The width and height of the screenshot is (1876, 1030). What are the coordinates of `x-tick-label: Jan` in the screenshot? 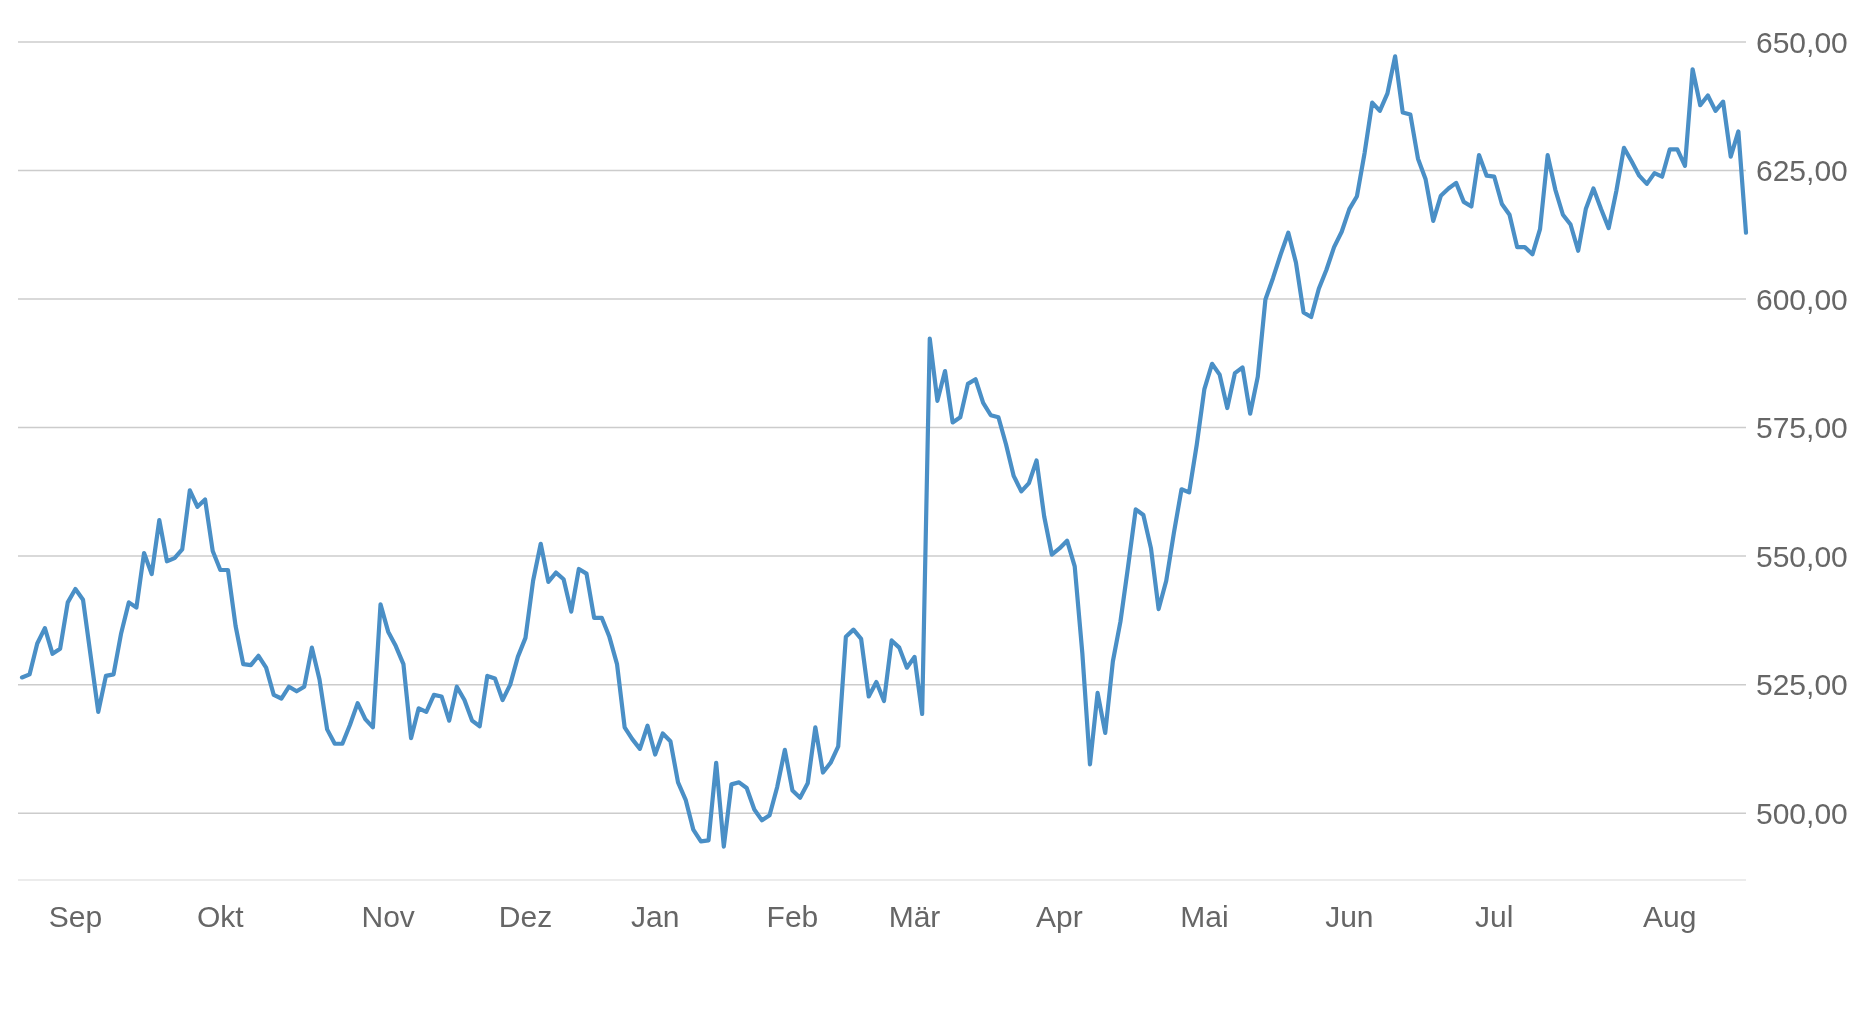 It's located at (655, 916).